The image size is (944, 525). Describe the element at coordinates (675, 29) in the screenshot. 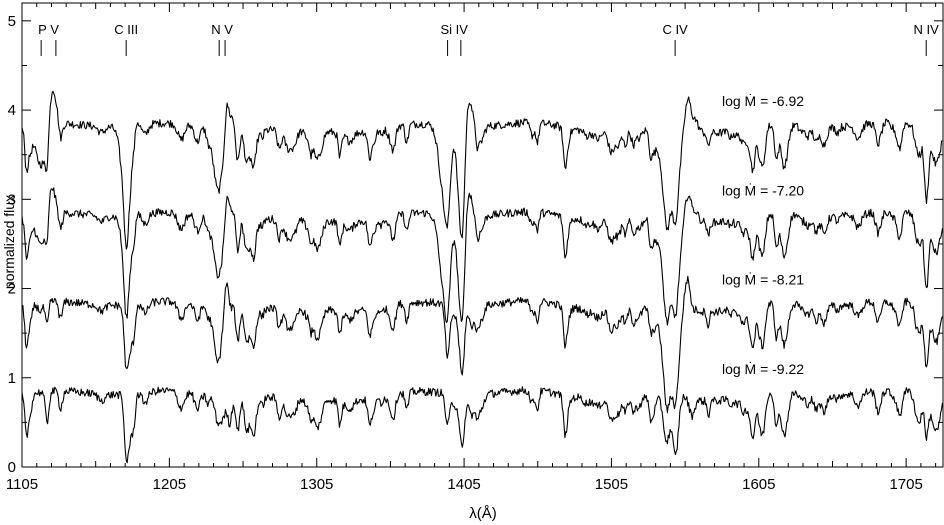

I see `line-marker-label: C IV` at that location.